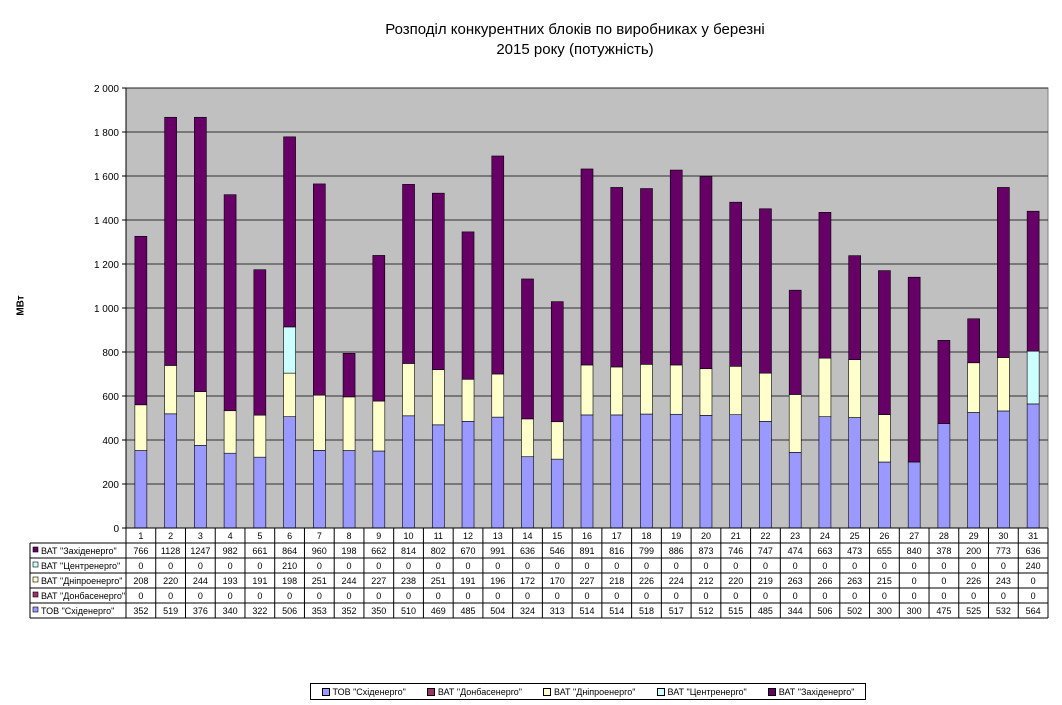  What do you see at coordinates (973, 551) in the screenshot?
I see `table-cell-value: 200` at bounding box center [973, 551].